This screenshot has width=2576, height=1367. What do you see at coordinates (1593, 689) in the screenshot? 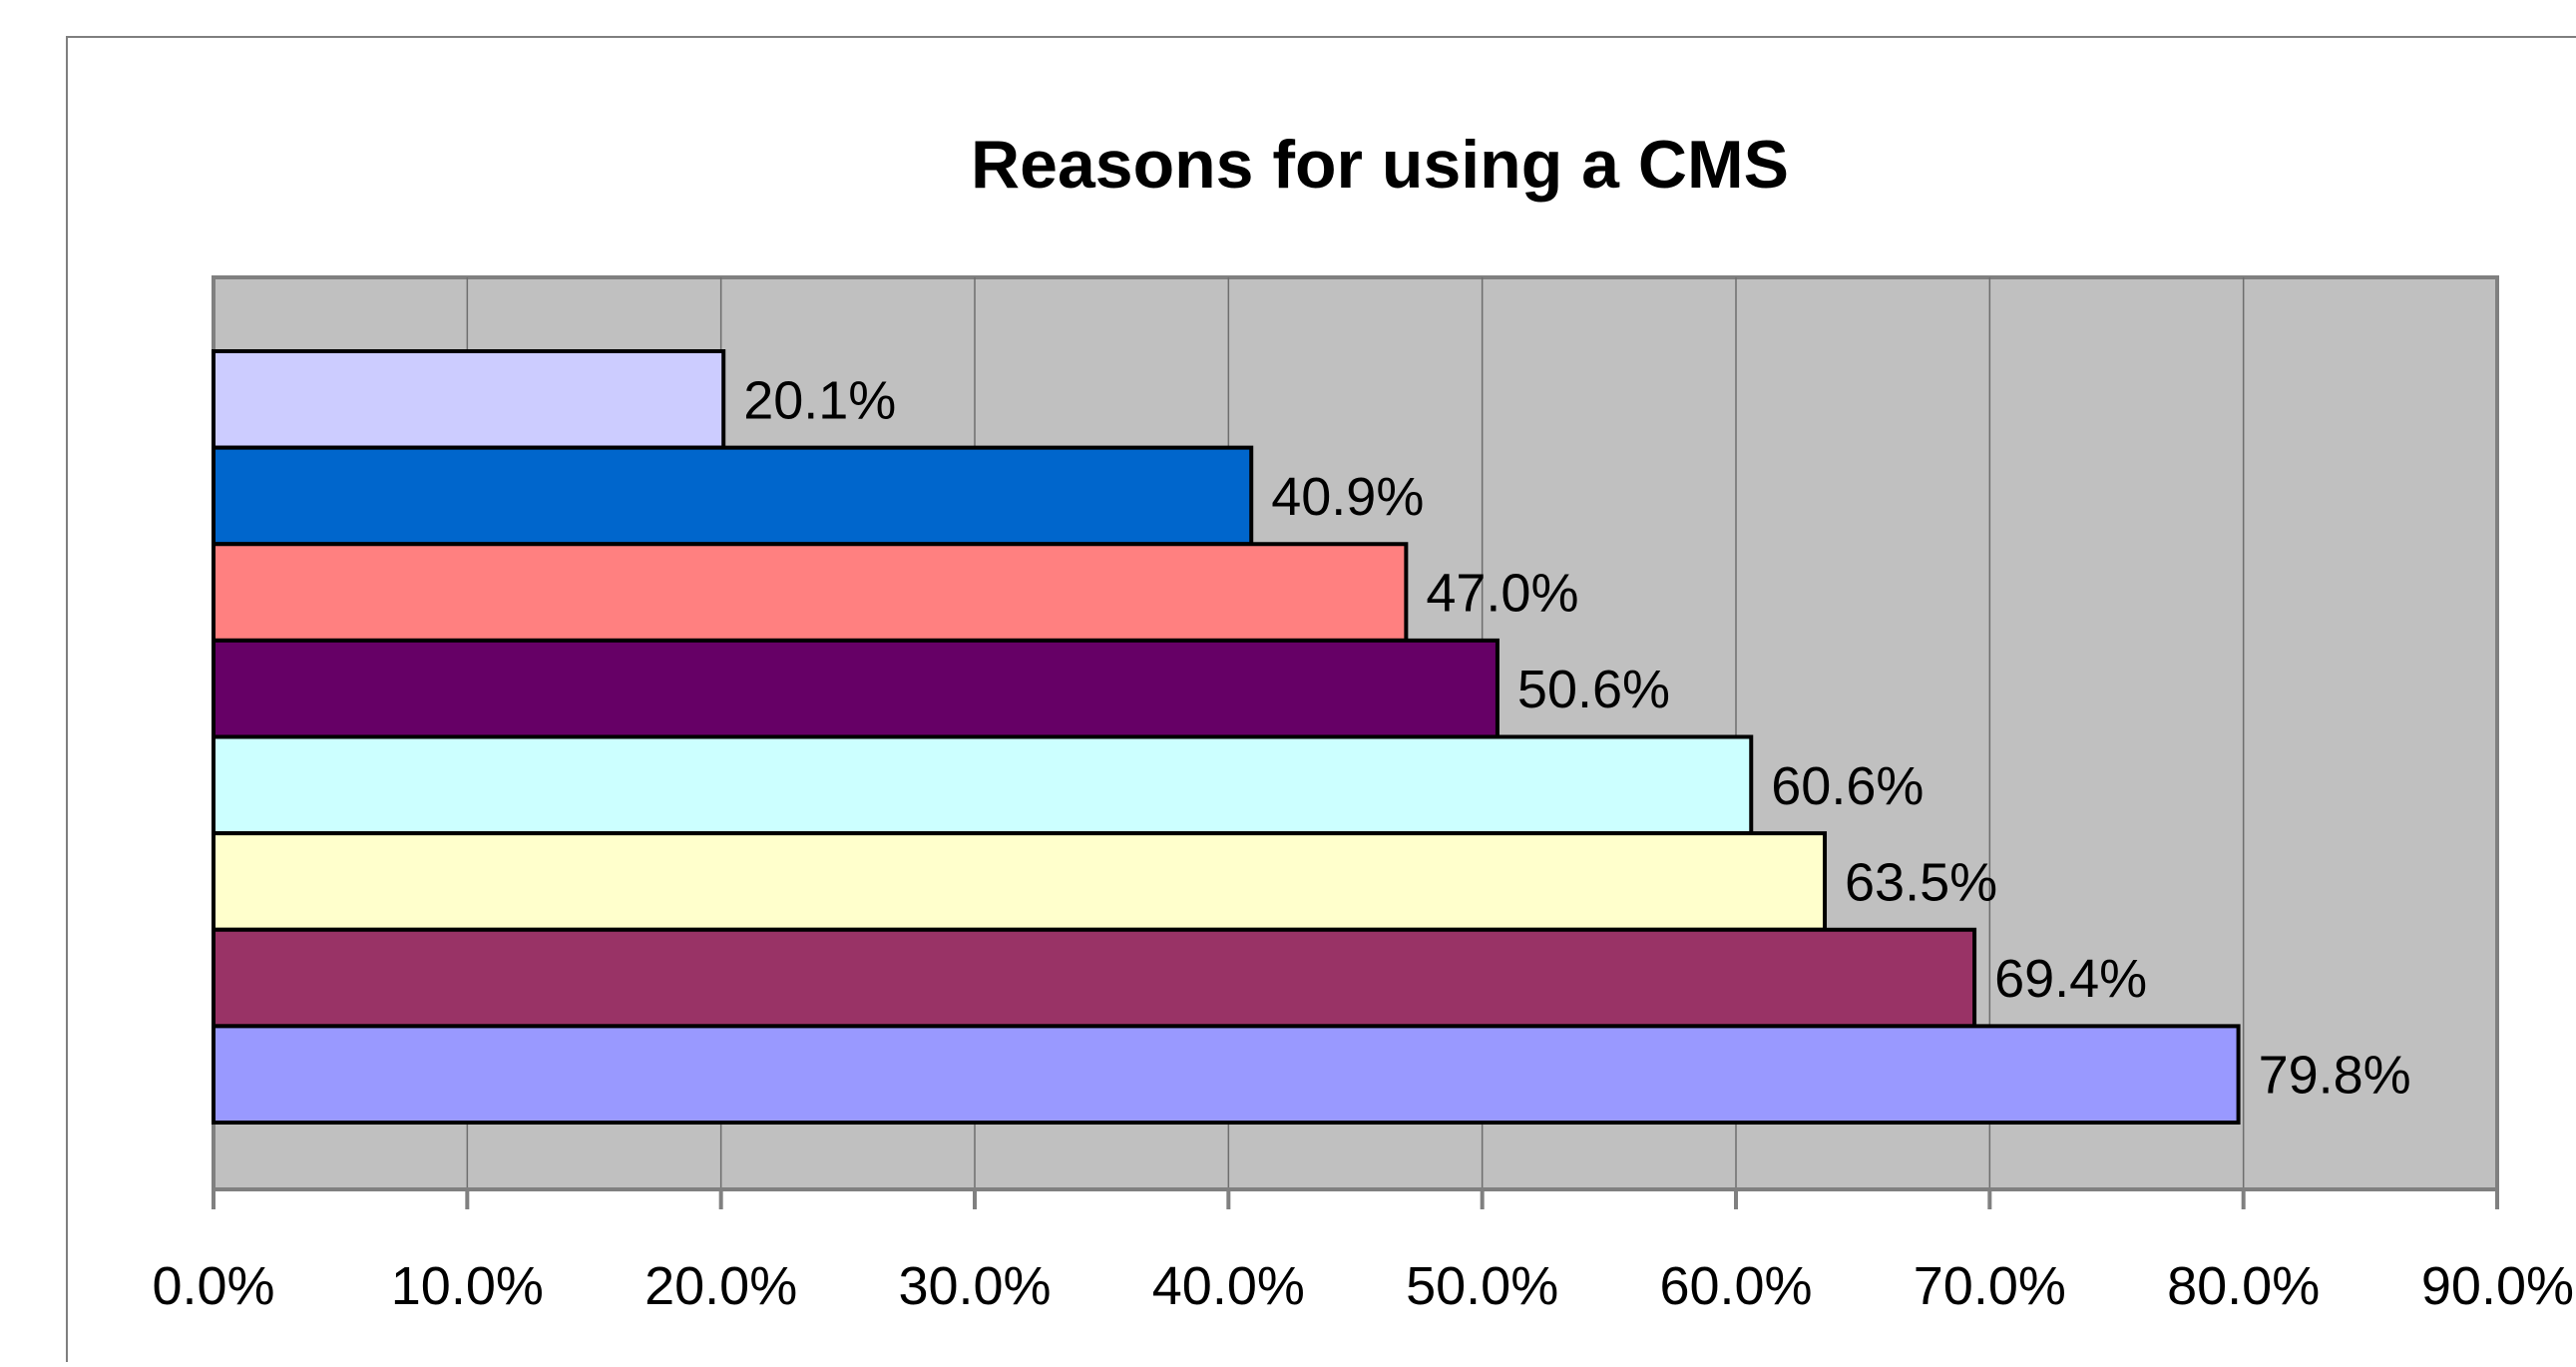
I see `data-label: 50.6%` at bounding box center [1593, 689].